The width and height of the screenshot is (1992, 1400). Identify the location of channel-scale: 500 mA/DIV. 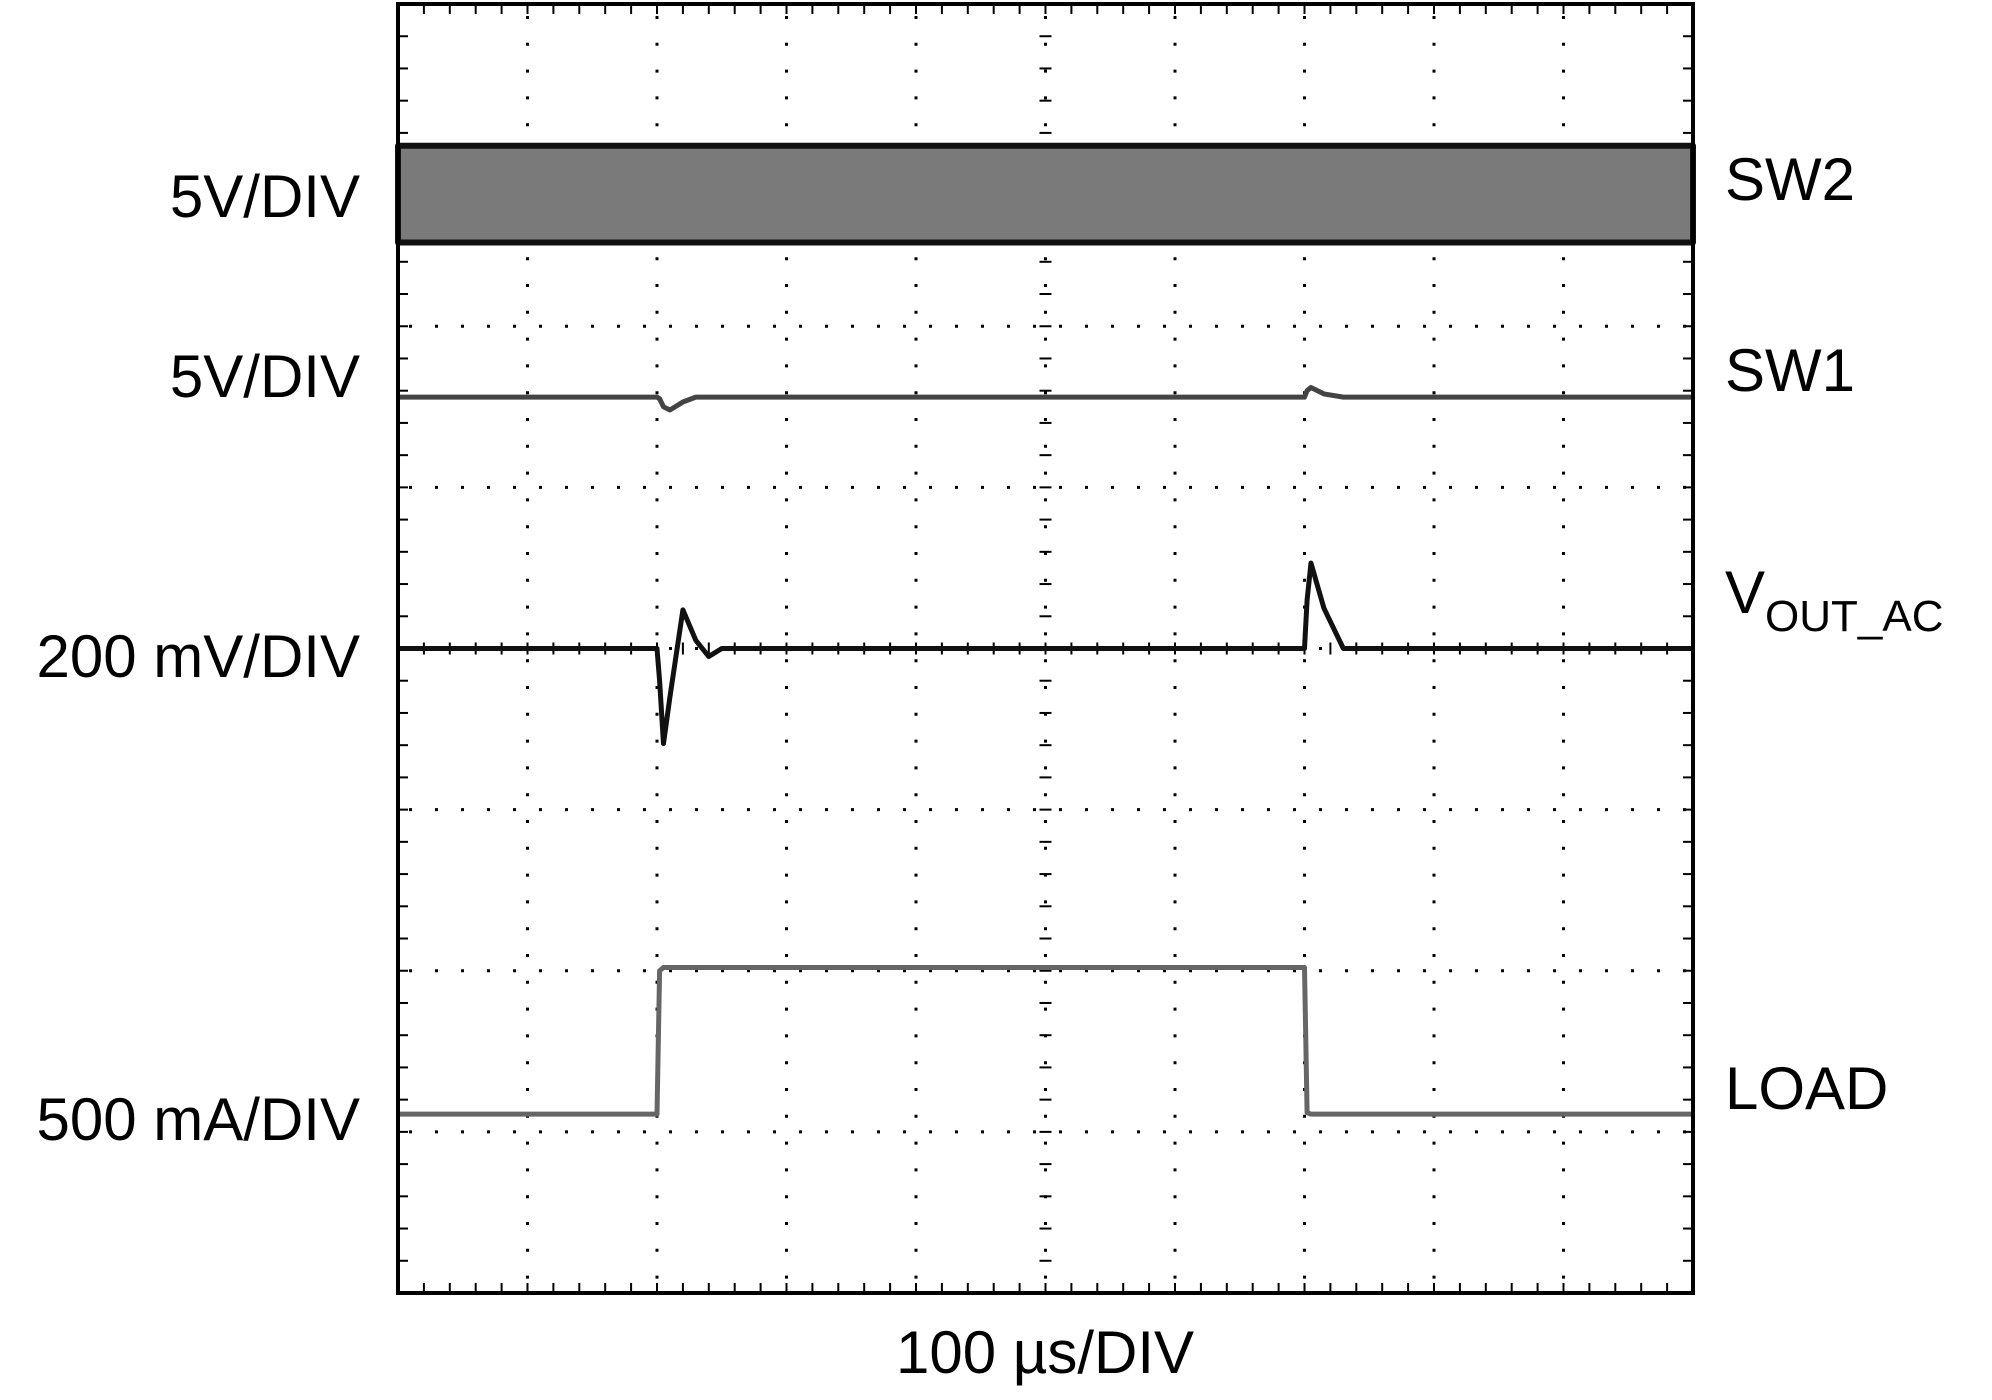
(198, 1119).